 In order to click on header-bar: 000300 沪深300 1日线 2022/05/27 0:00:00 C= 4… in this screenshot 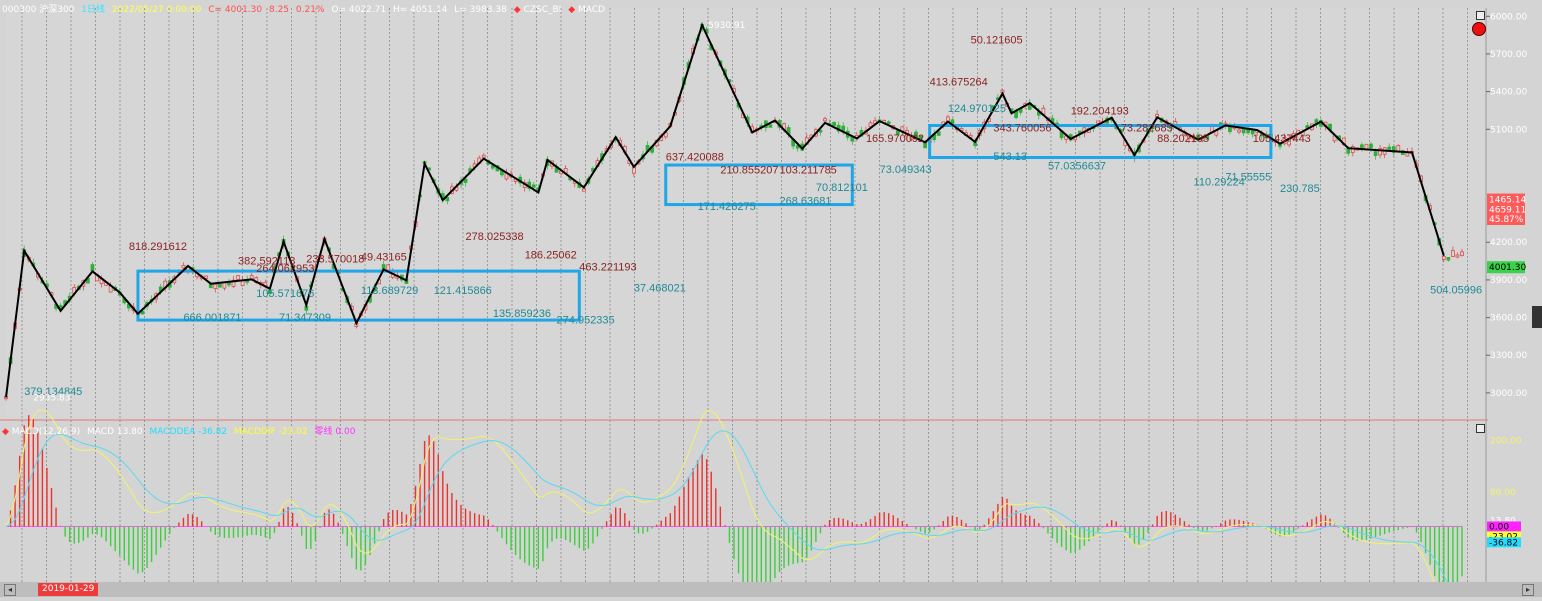, I will do `click(303, 8)`.